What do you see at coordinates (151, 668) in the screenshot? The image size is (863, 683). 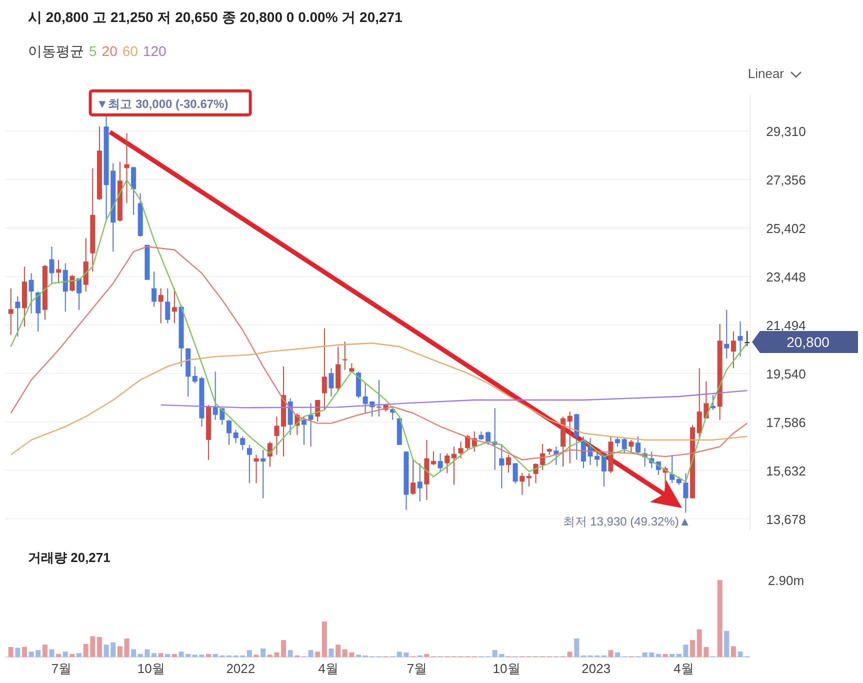 I see `x-tick-label: 10월` at bounding box center [151, 668].